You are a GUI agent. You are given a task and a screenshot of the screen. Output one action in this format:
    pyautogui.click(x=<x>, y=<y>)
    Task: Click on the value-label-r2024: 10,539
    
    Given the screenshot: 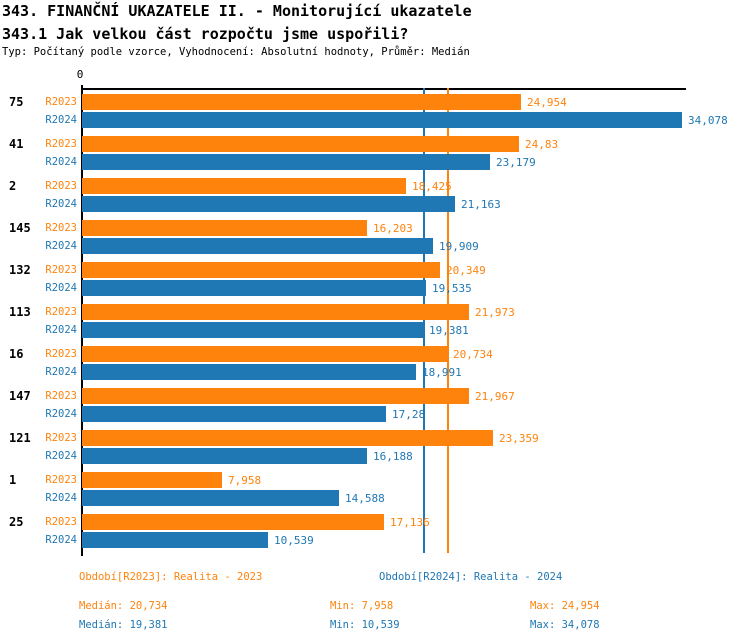 What is the action you would take?
    pyautogui.click(x=294, y=540)
    